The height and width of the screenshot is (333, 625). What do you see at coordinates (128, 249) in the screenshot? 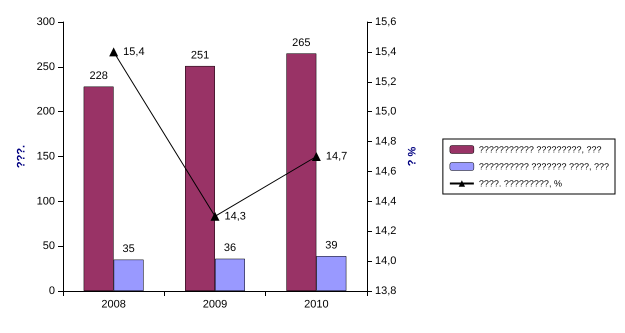
I see `data-label: 35` at bounding box center [128, 249].